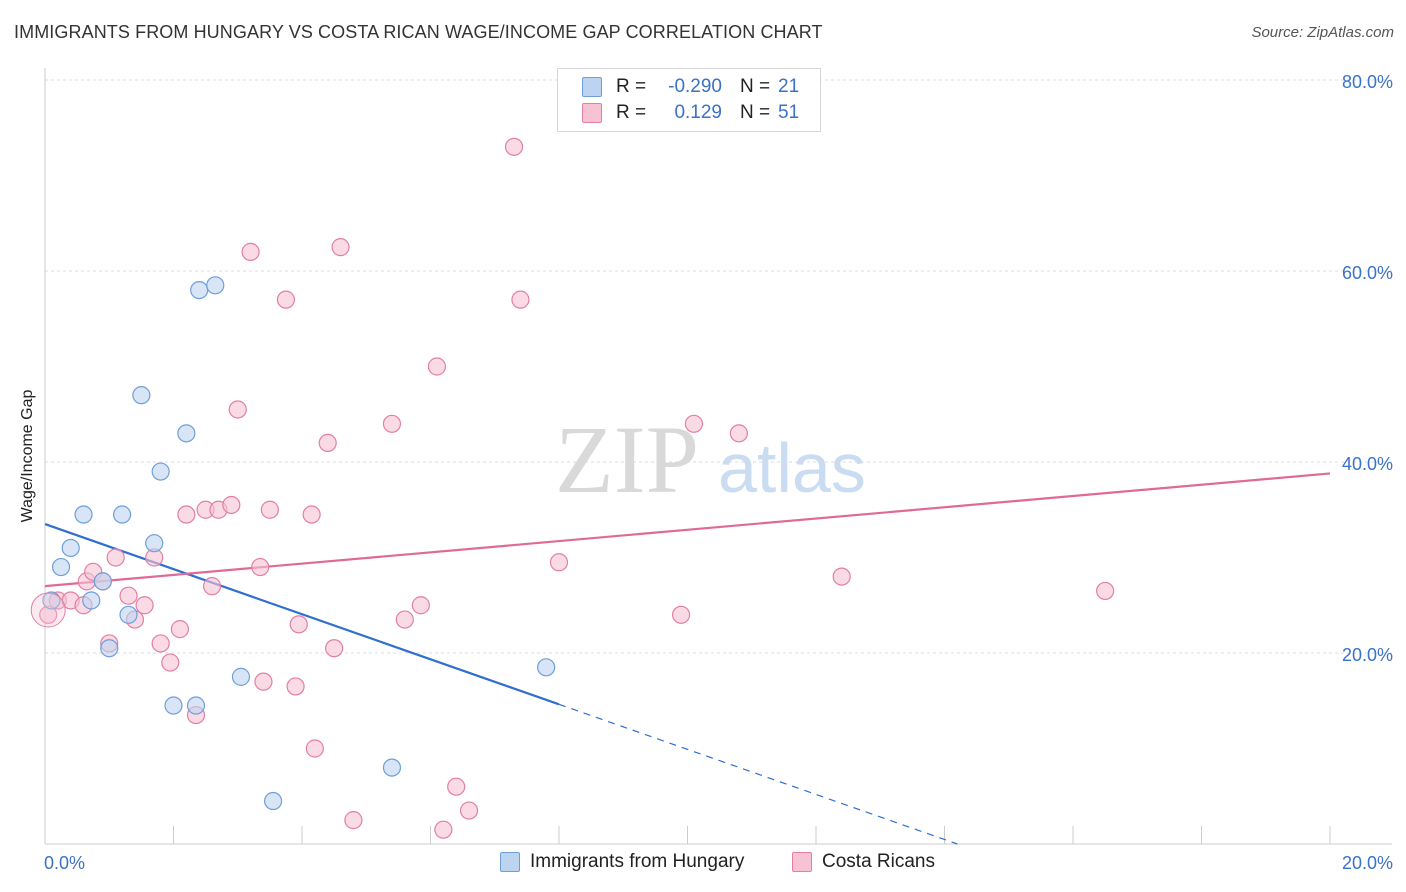 This screenshot has width=1406, height=892. I want to click on watermark: ZIP atlas, so click(710, 459).